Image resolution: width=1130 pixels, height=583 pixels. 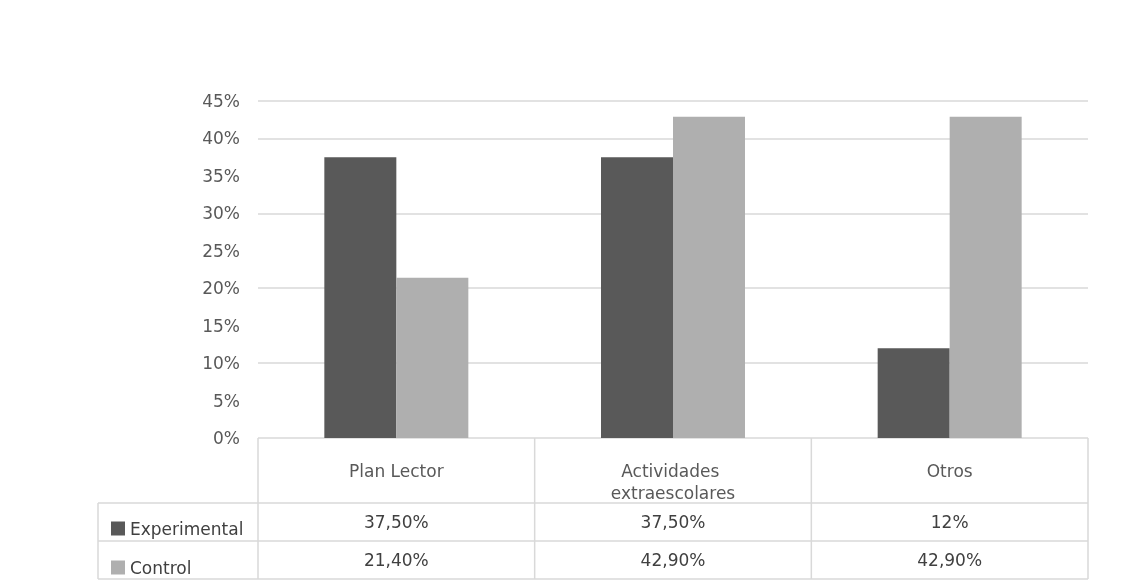 I want to click on x-tick-label: Actividades extraescolares, so click(x=673, y=482).